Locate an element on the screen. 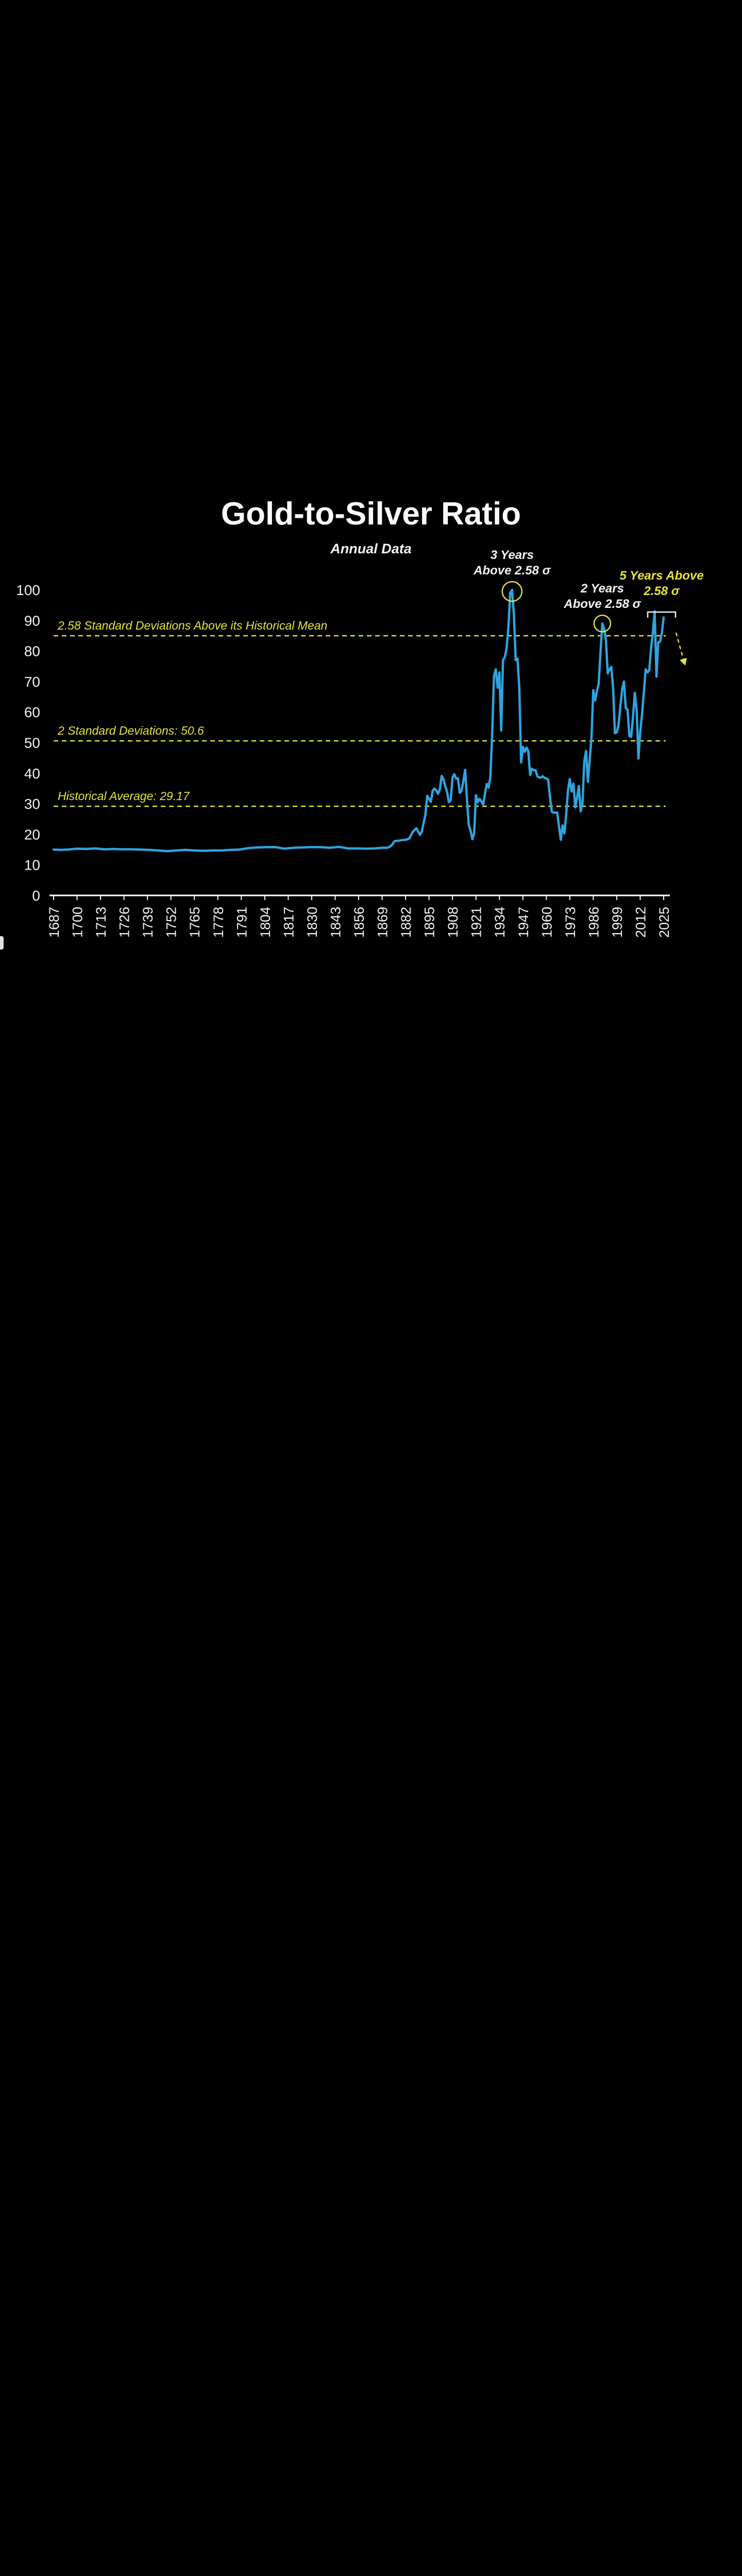 The height and width of the screenshot is (2576, 742). x-tick-label: 1791 is located at coordinates (241, 922).